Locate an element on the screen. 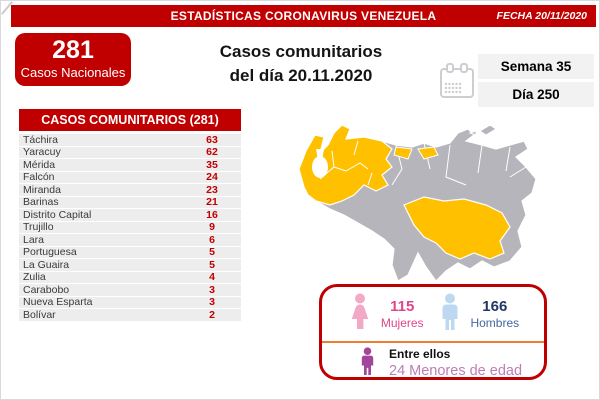 The width and height of the screenshot is (600, 400). minors-value: 24 Menores de edad is located at coordinates (456, 371).